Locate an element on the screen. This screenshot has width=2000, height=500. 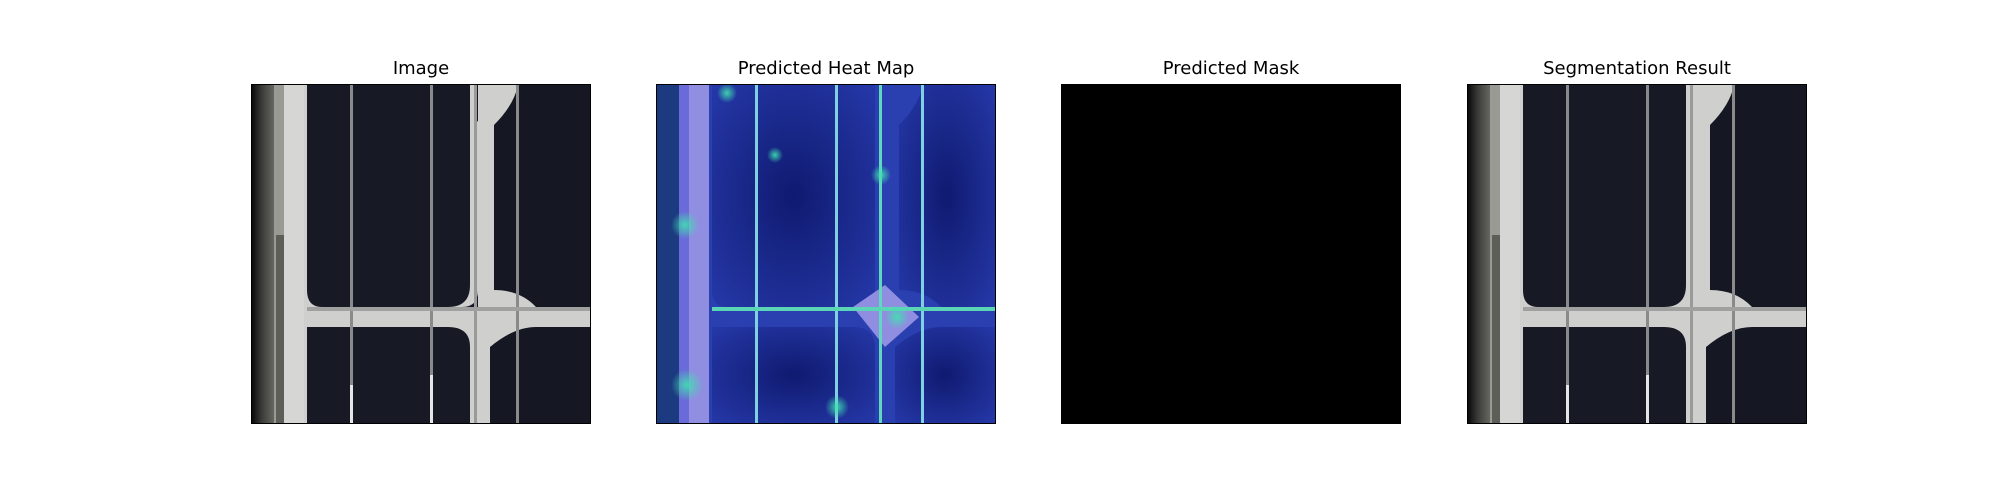
image-frame is located at coordinates (421, 254).